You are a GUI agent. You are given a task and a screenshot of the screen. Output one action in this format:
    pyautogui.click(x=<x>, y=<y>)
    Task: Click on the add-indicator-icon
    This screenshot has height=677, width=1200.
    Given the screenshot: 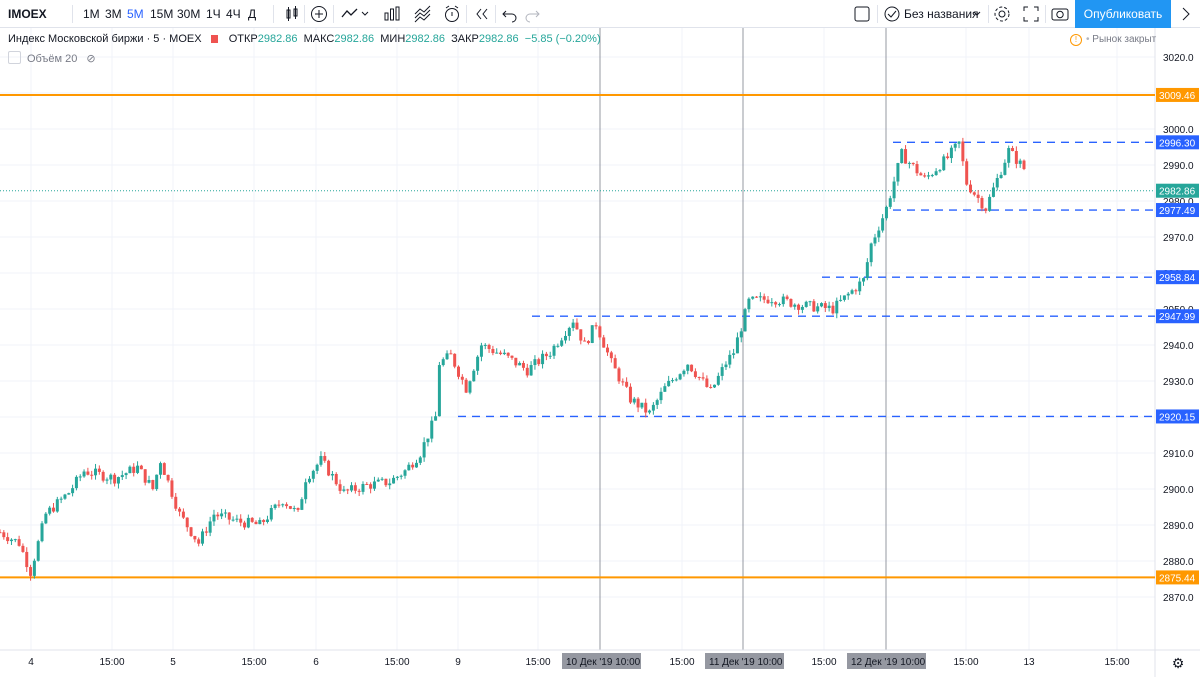 What is the action you would take?
    pyautogui.click(x=319, y=14)
    